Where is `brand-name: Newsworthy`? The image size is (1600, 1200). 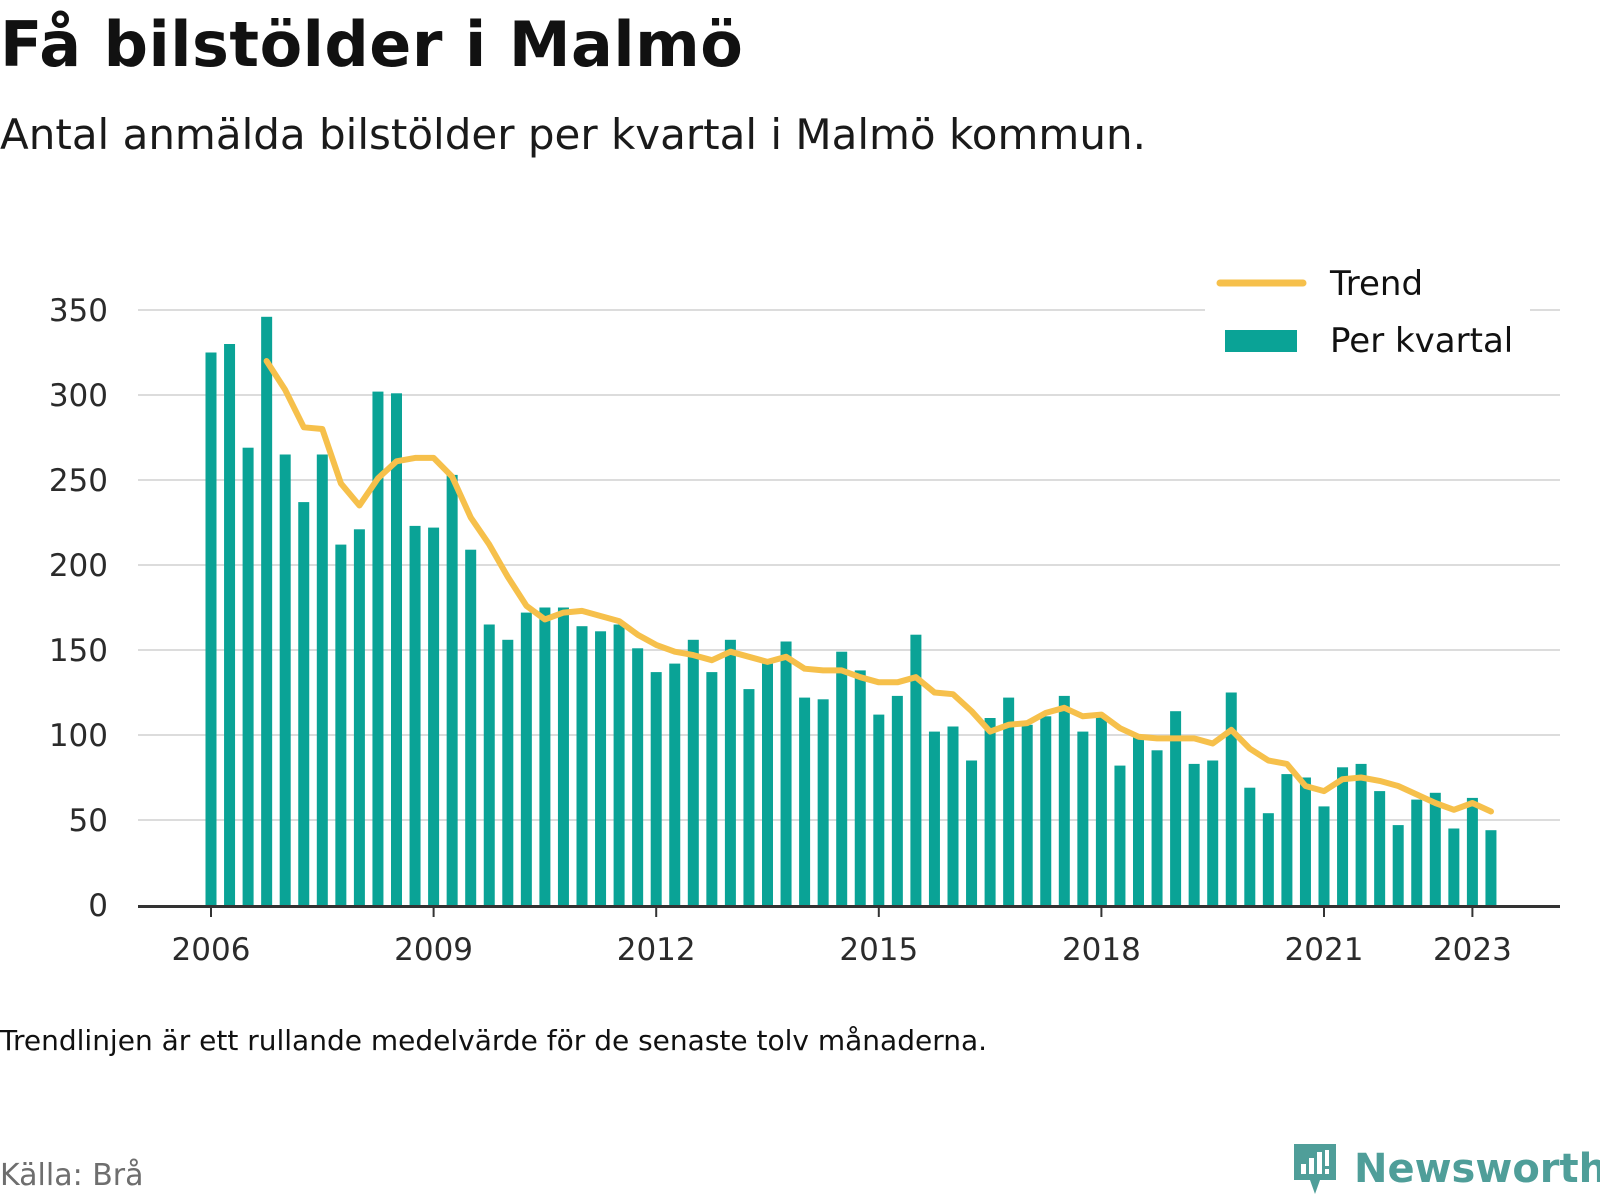 brand-name: Newsworthy is located at coordinates (1477, 1169).